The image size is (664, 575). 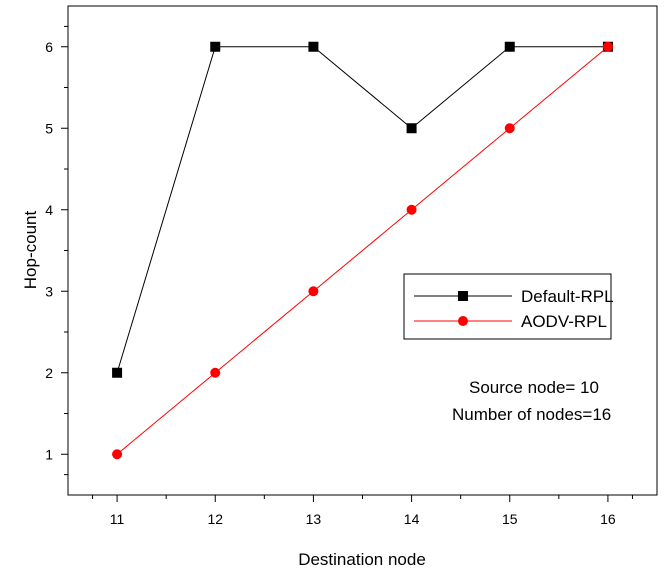 What do you see at coordinates (49, 454) in the screenshot?
I see `y-tick-label: 1` at bounding box center [49, 454].